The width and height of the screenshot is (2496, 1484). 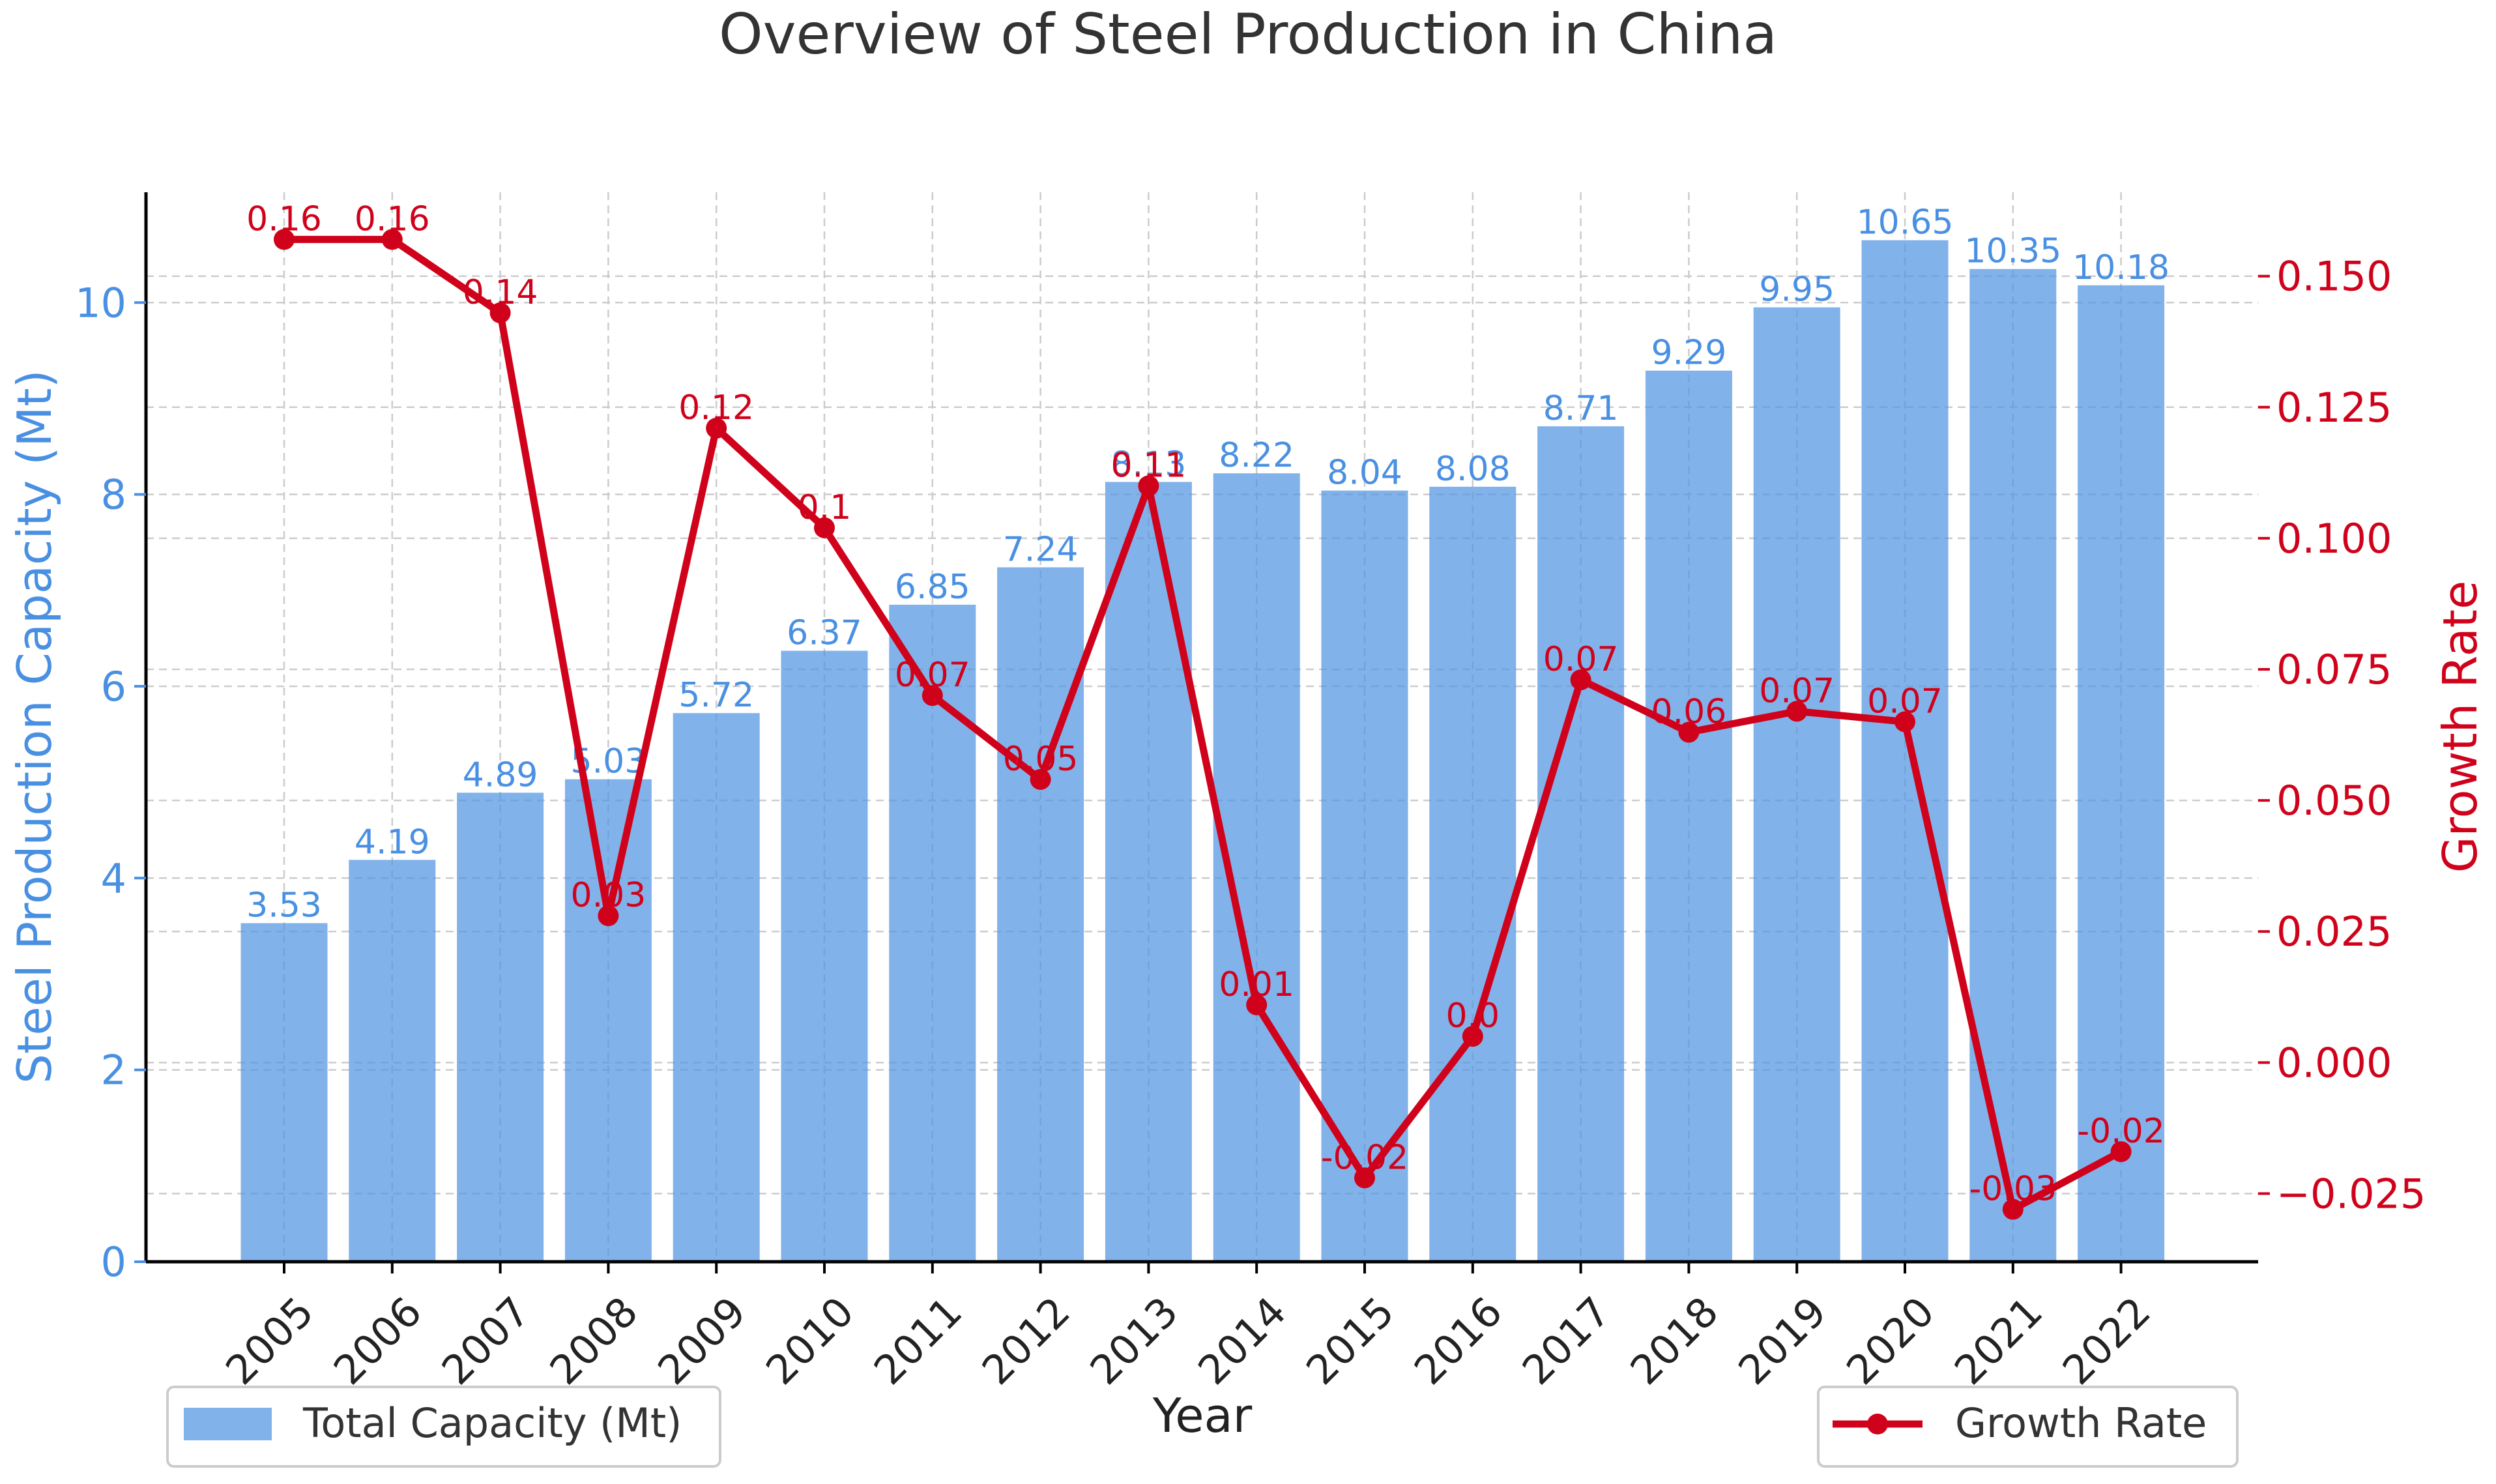 I want to click on growth-label-2014: 0.01, so click(x=1256, y=984).